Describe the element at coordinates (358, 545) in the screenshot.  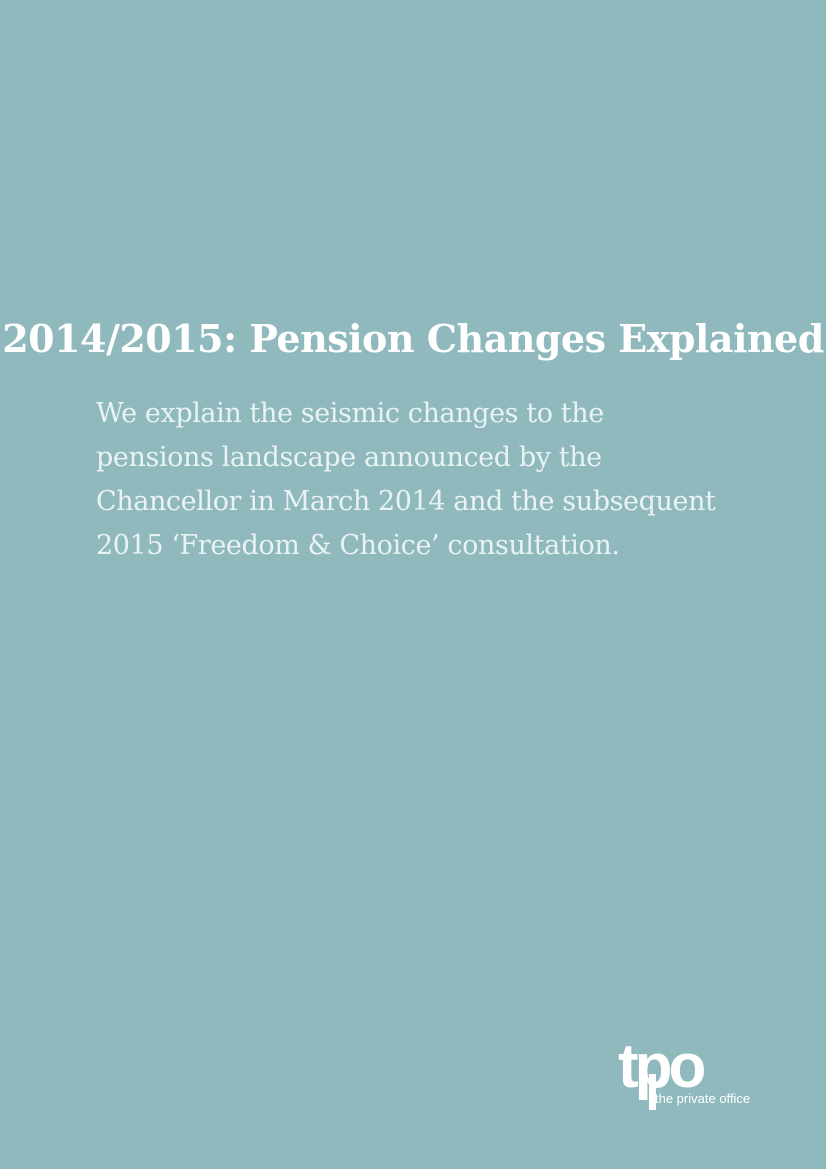
I see `intro-line: 2015 ‘Freedom & Choice’ consultation.` at that location.